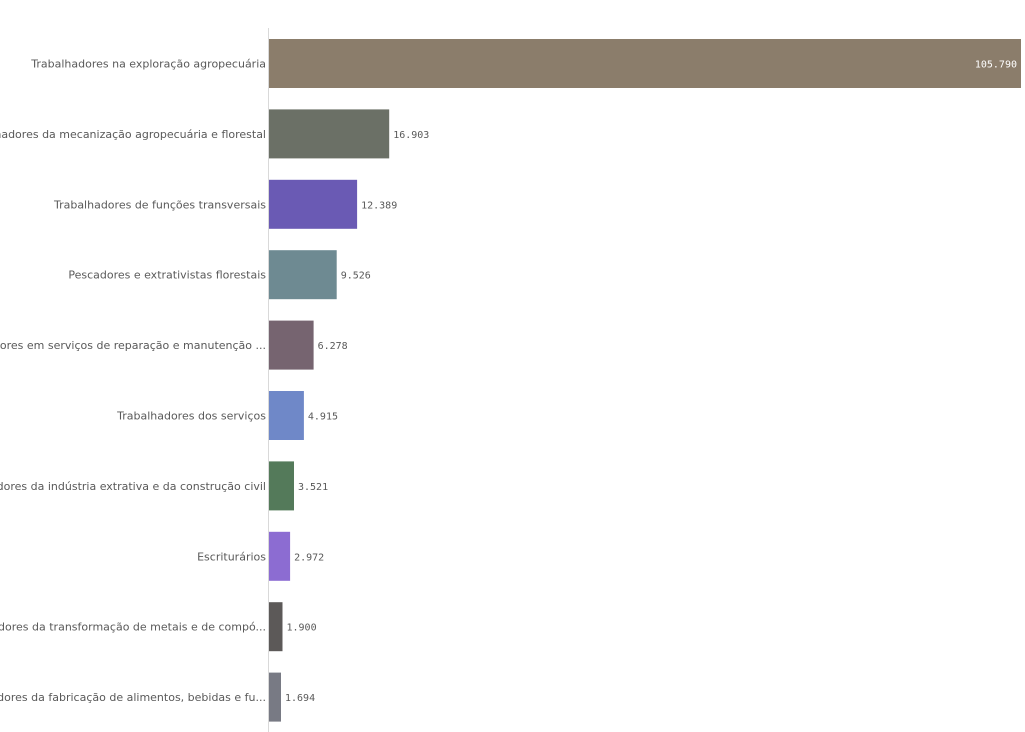 The height and width of the screenshot is (732, 1025). I want to click on value-label-7: 3.521, so click(313, 487).